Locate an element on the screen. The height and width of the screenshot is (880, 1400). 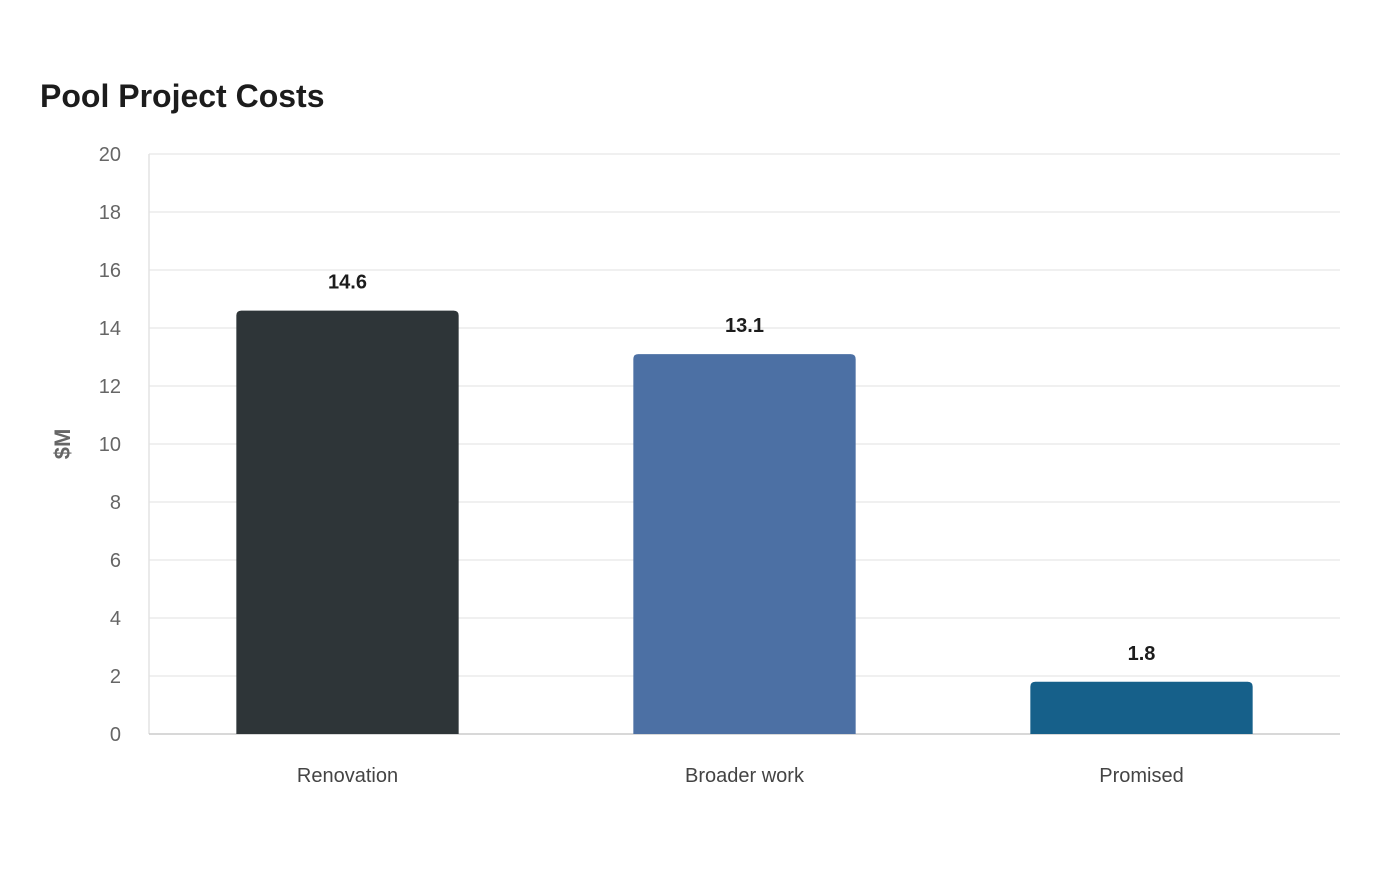
y-tick-label: 8 is located at coordinates (115, 503).